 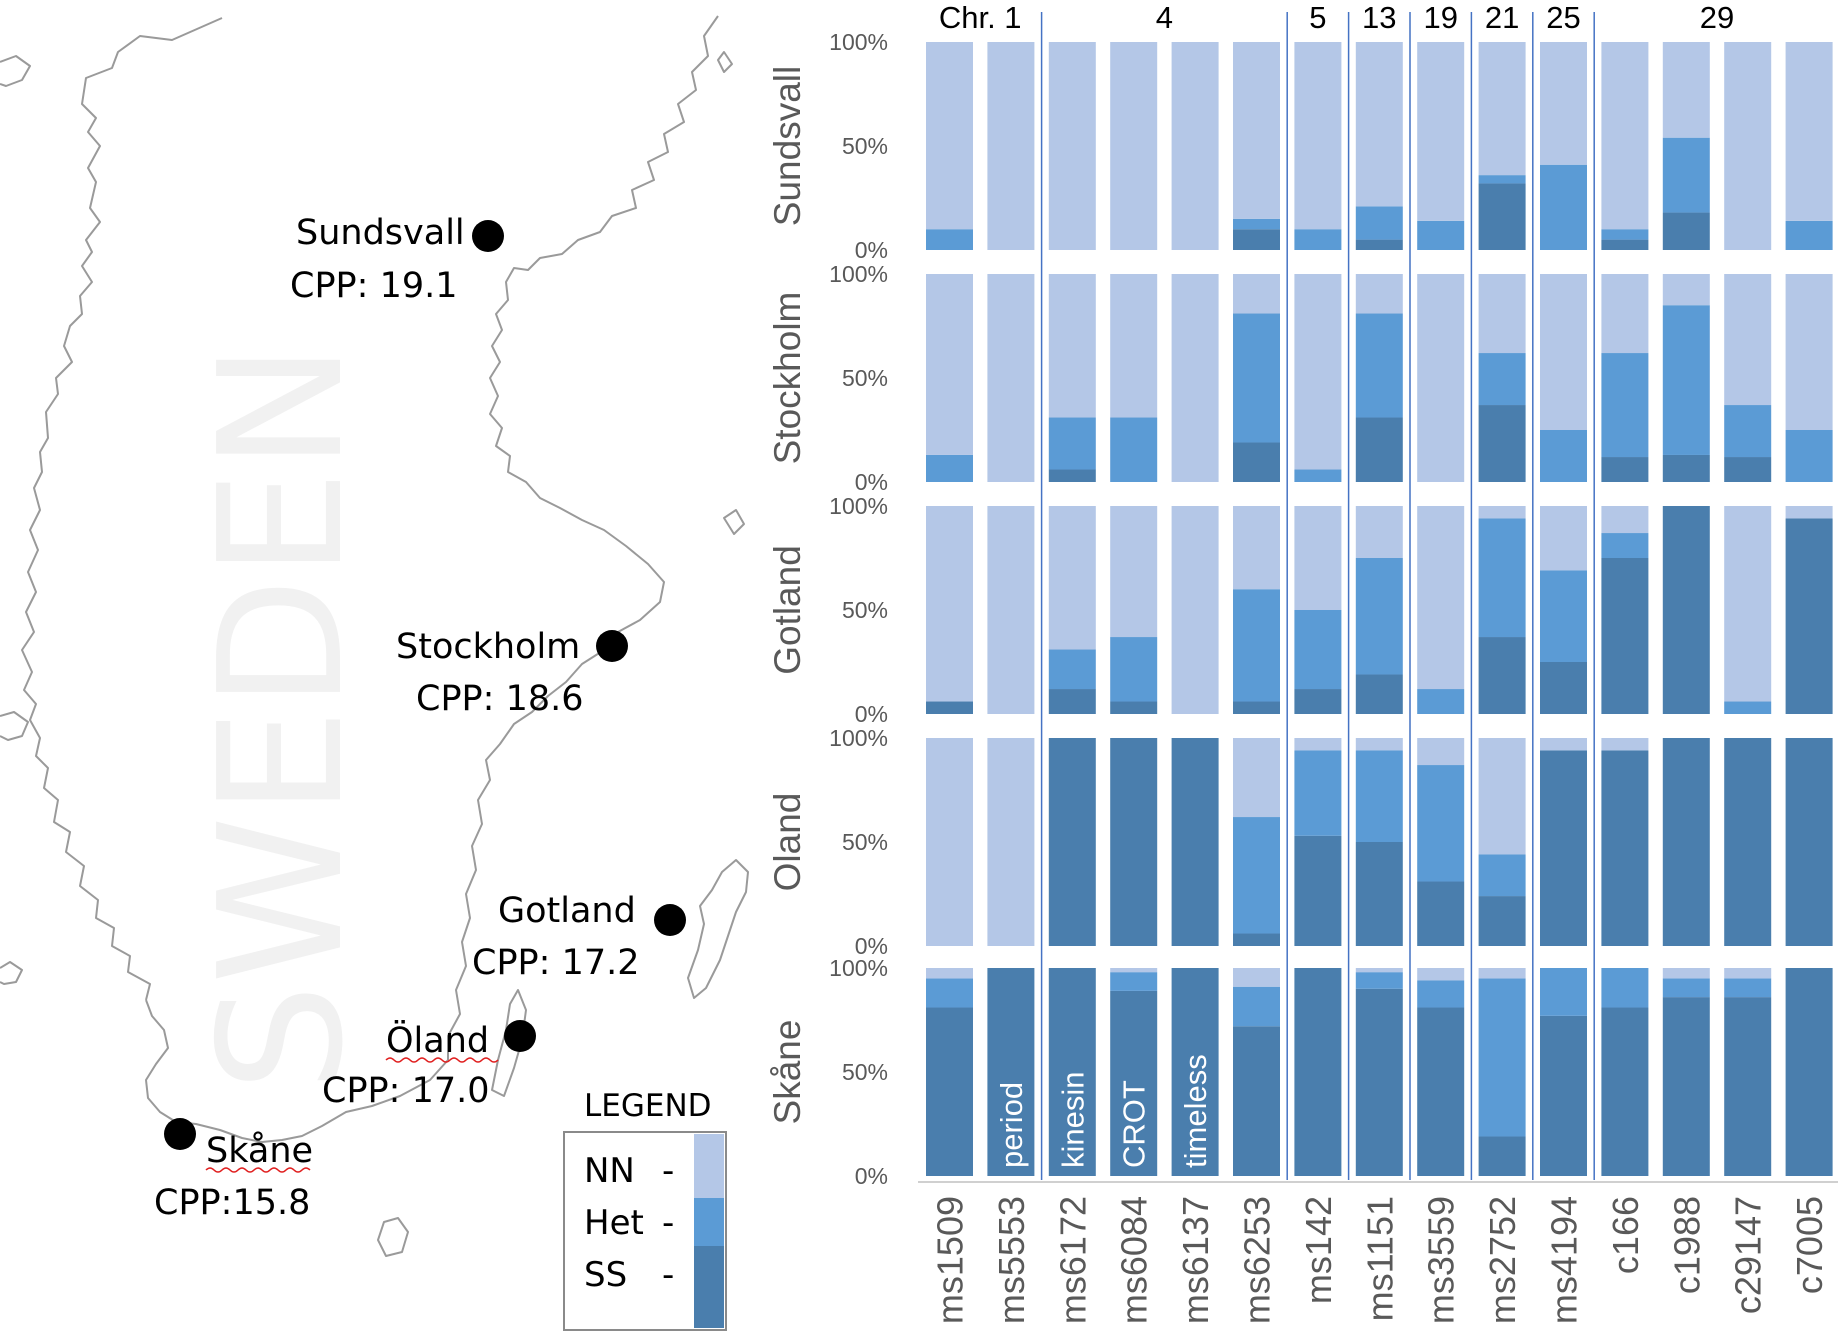 What do you see at coordinates (1440, 17) in the screenshot?
I see `chromosome-label: 19` at bounding box center [1440, 17].